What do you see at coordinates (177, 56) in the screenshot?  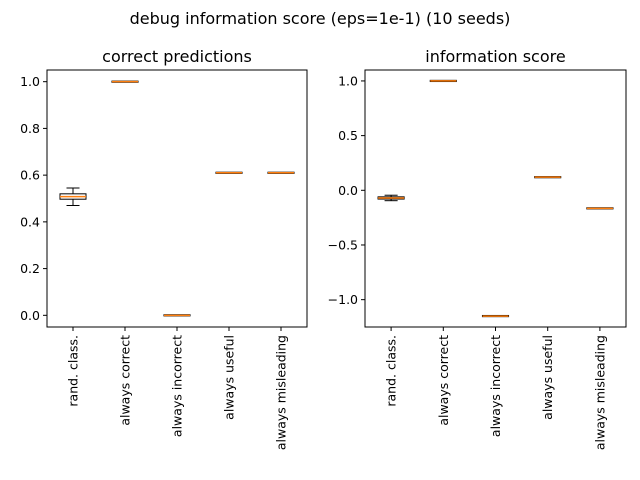 I see `chart-title: correct predictions` at bounding box center [177, 56].